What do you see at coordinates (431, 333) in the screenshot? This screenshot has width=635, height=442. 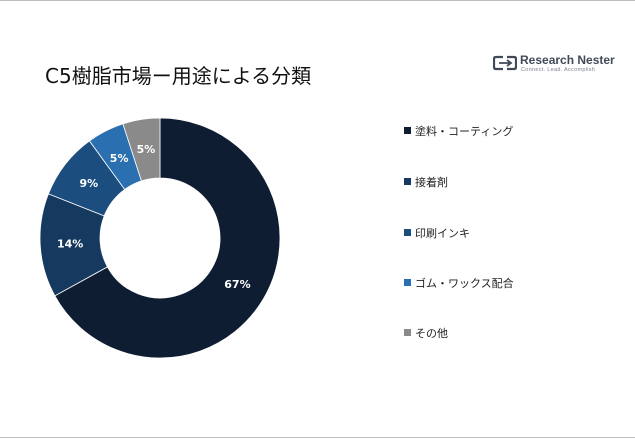 I see `legend-label: その他` at bounding box center [431, 333].